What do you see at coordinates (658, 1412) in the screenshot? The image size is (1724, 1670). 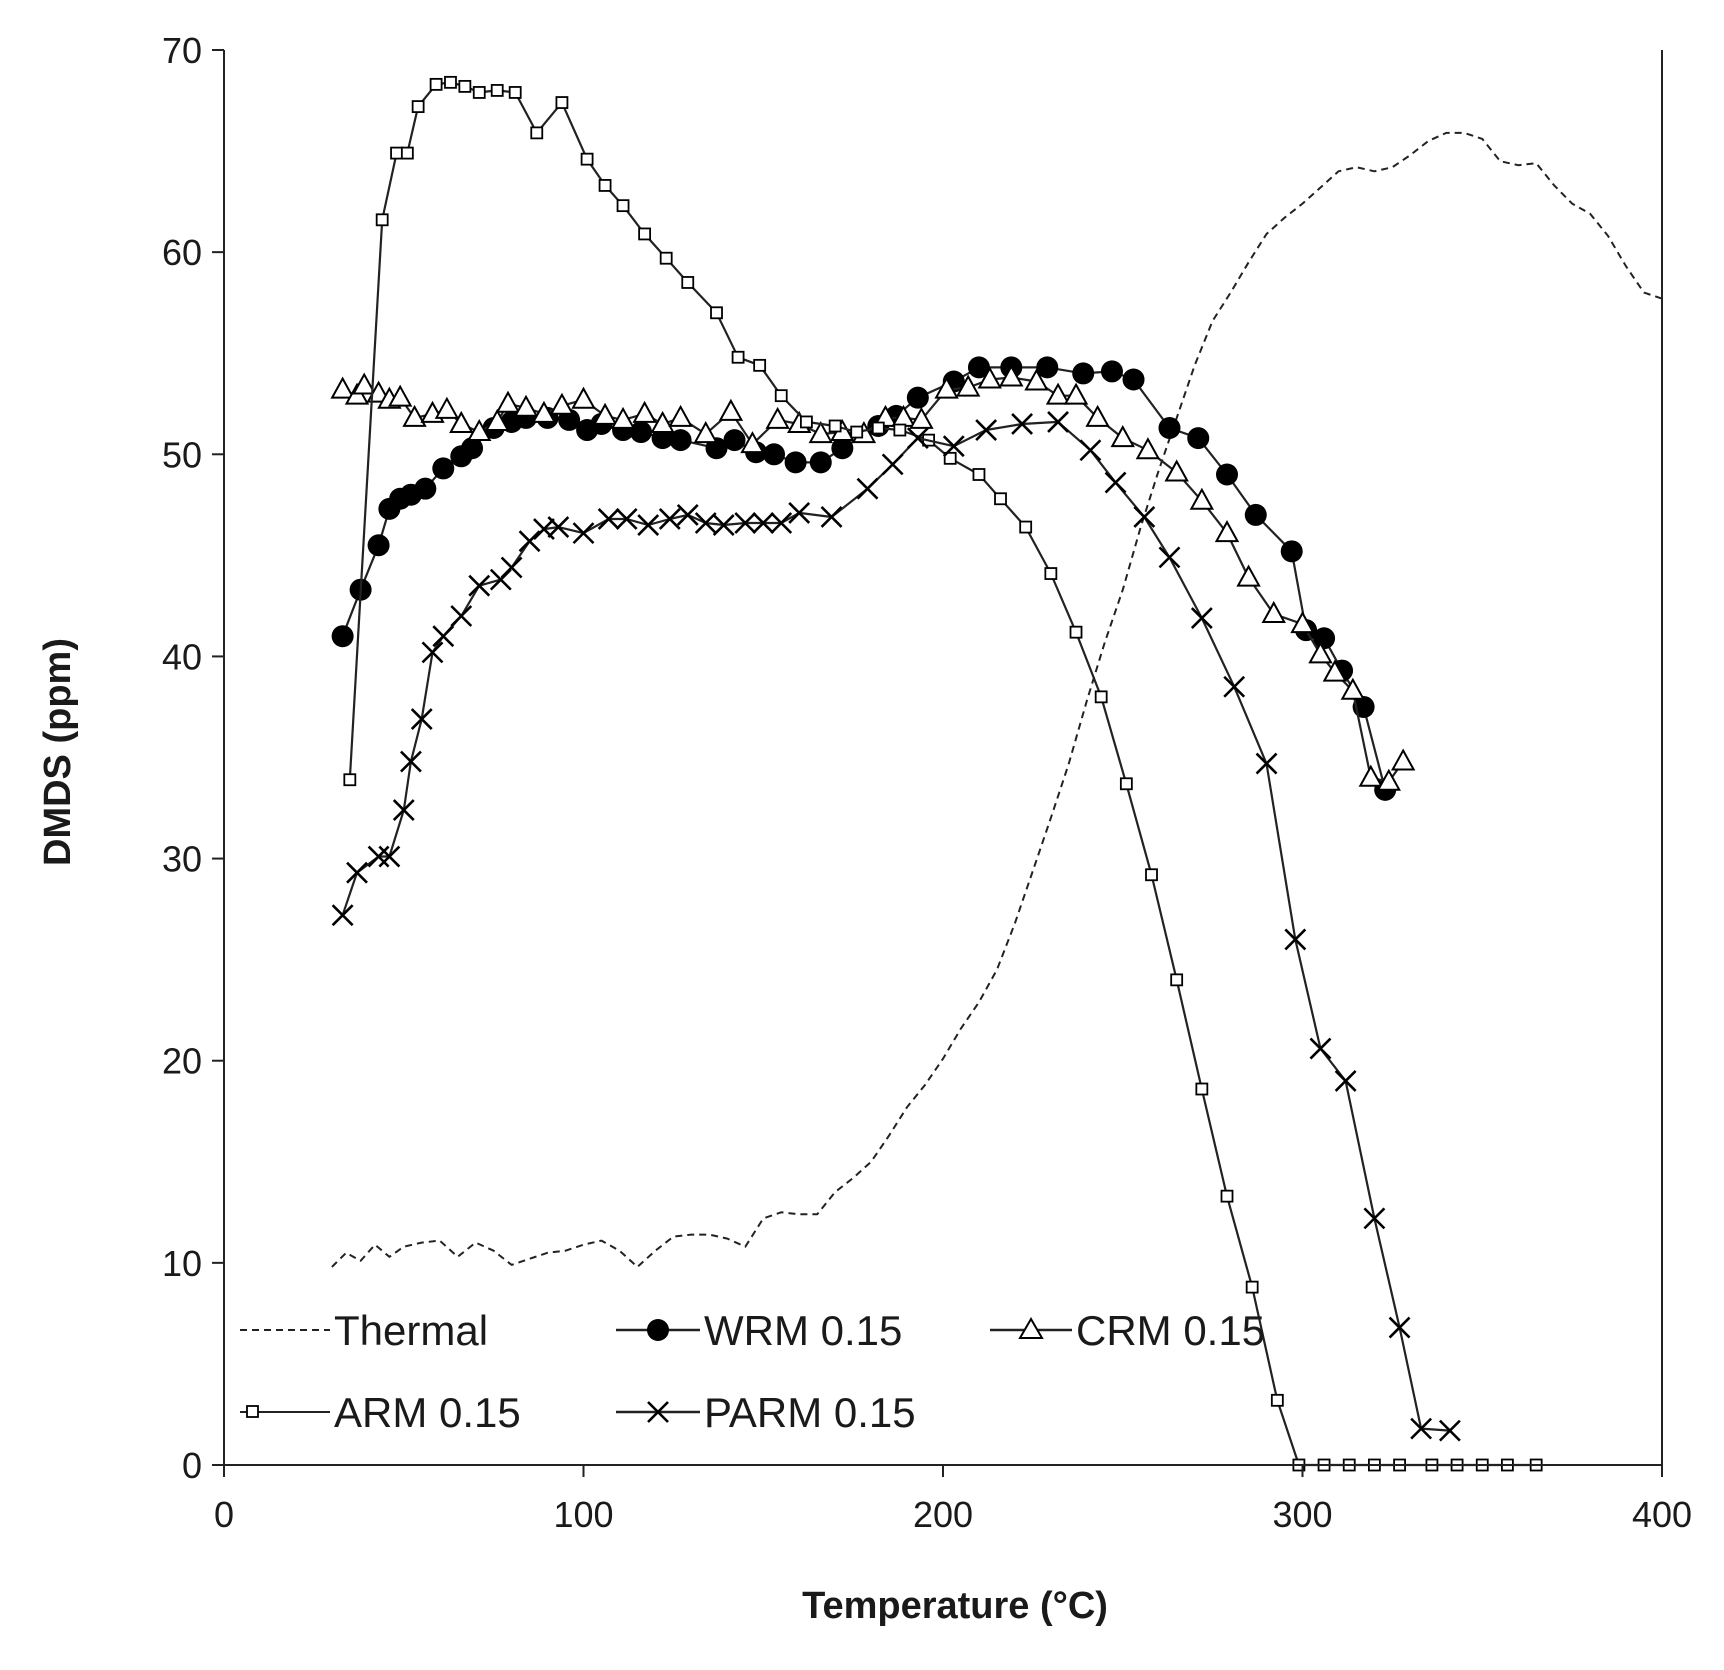 I see `legend-marker-parm` at bounding box center [658, 1412].